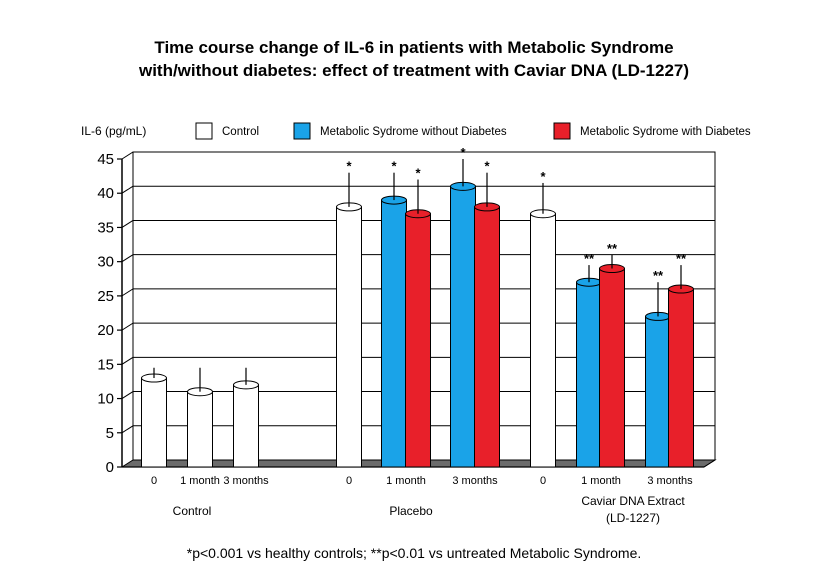 The width and height of the screenshot is (828, 584). I want to click on legend-swatch-control, so click(204, 131).